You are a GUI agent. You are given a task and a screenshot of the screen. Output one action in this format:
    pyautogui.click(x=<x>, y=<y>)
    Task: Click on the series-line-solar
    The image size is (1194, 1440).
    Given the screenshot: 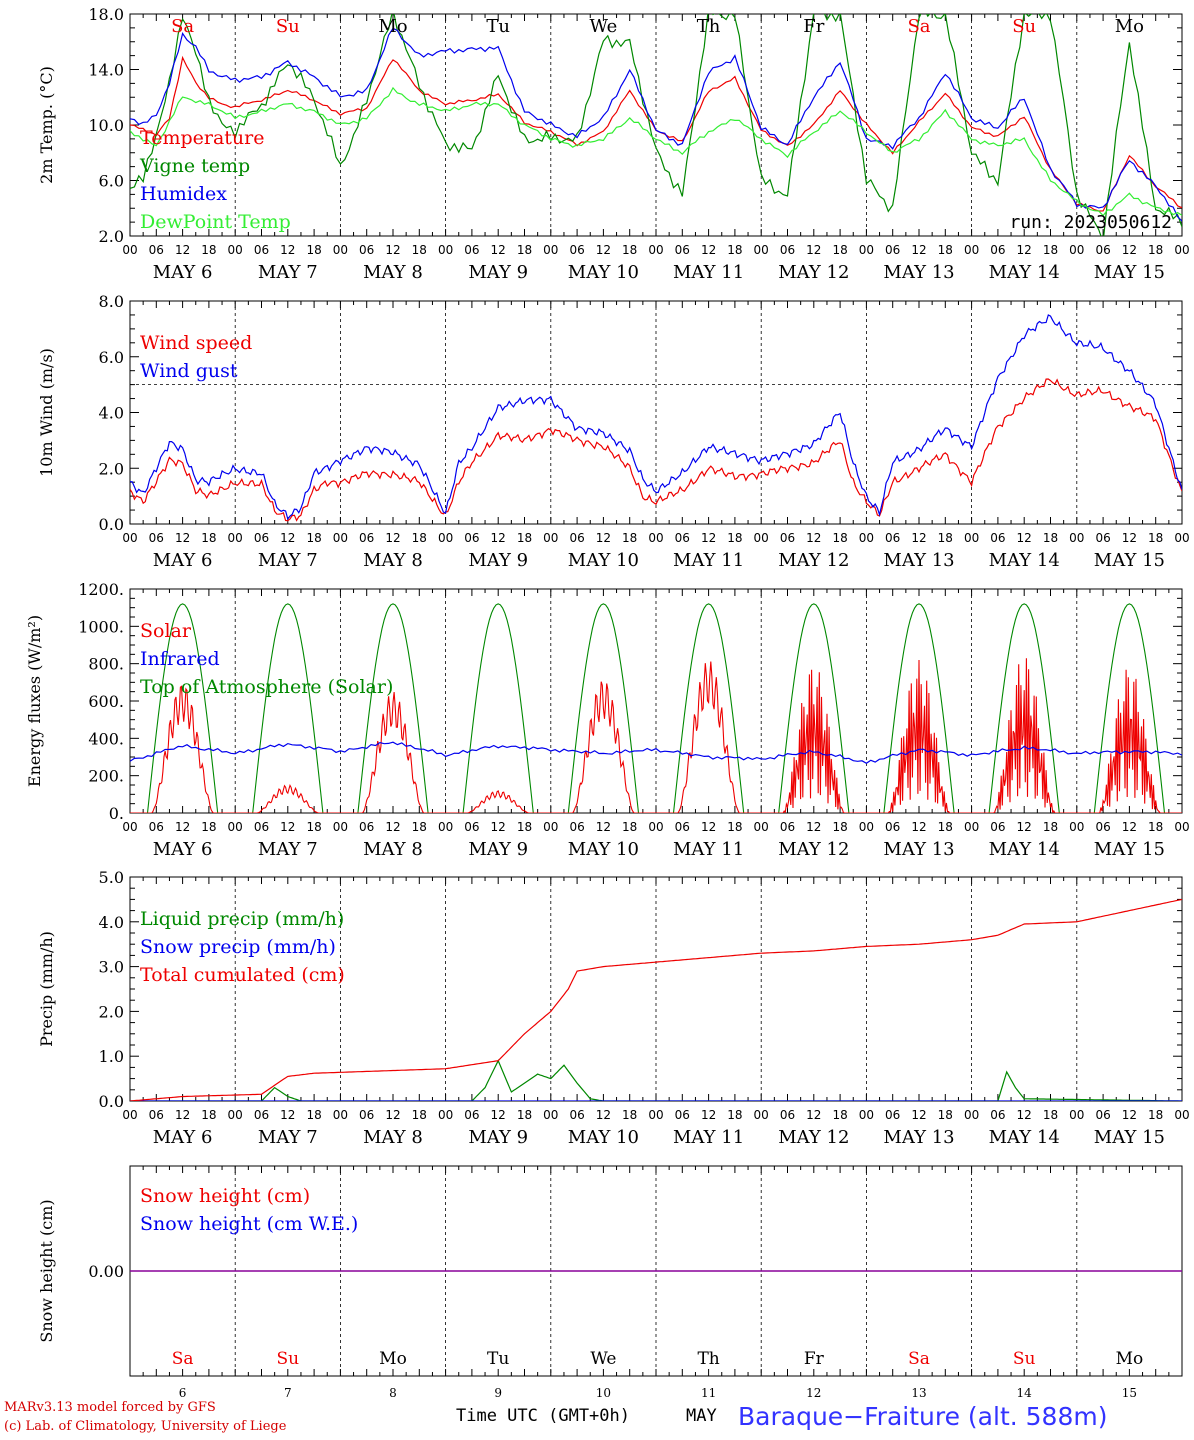 What is the action you would take?
    pyautogui.click(x=656, y=735)
    